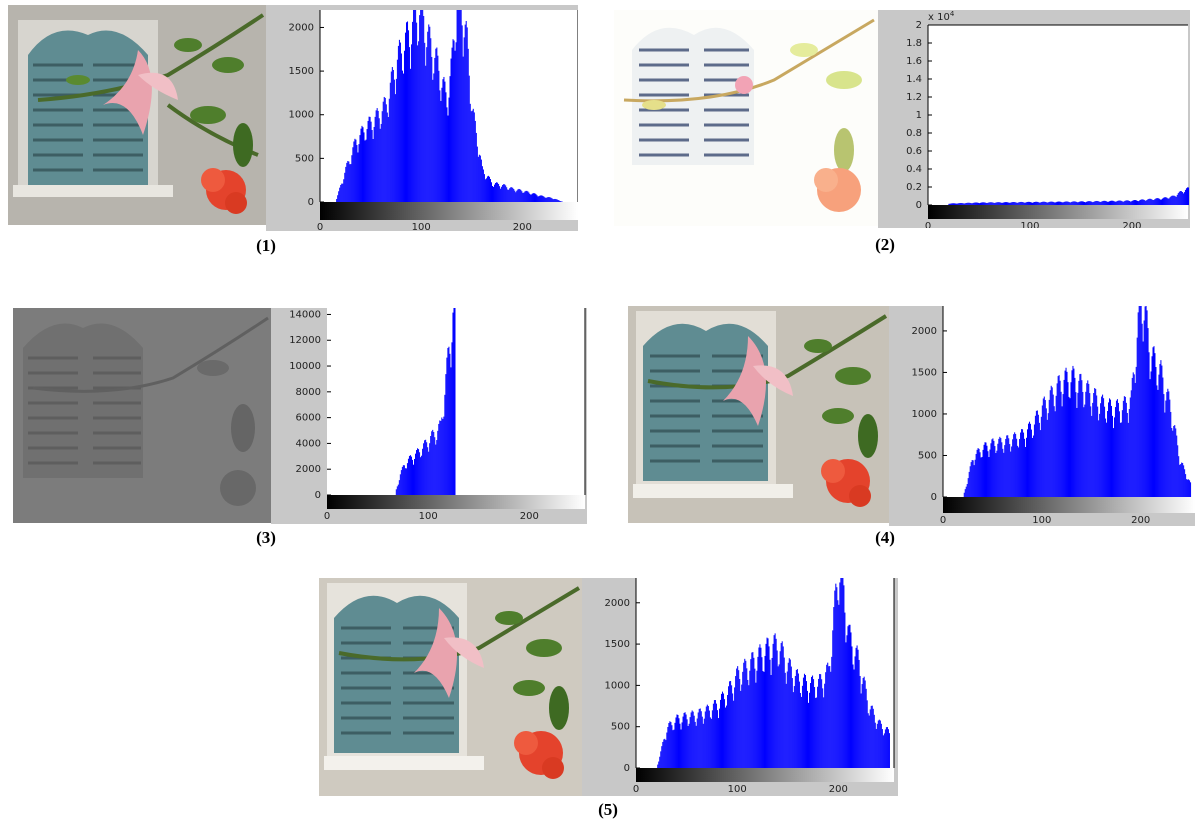 The width and height of the screenshot is (1195, 821). I want to click on histogram-4: 0 500 1000 1500 2000 0 100 200, so click(1042, 416).